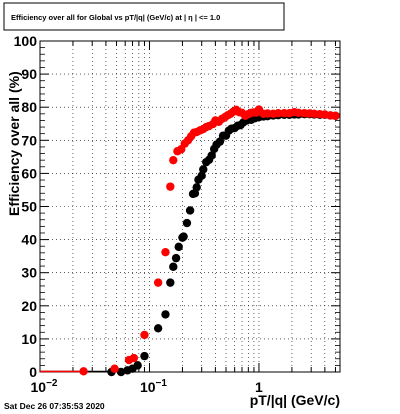 The image size is (400, 414). I want to click on y-tick-labels: 0 10 20 30 40 50 60 70 80 90 100, so click(26, 206).